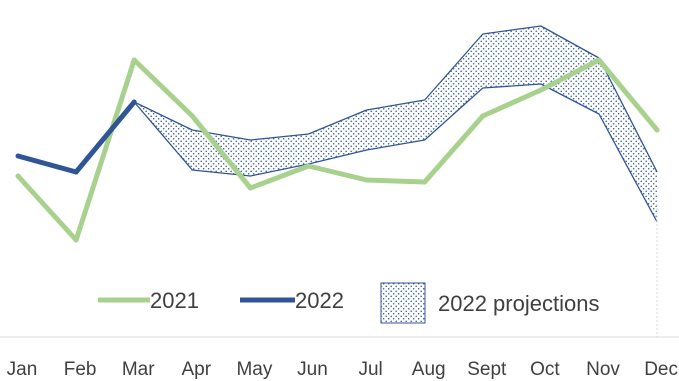 Image resolution: width=679 pixels, height=381 pixels. I want to click on data-point-2021-Jun, so click(308, 166).